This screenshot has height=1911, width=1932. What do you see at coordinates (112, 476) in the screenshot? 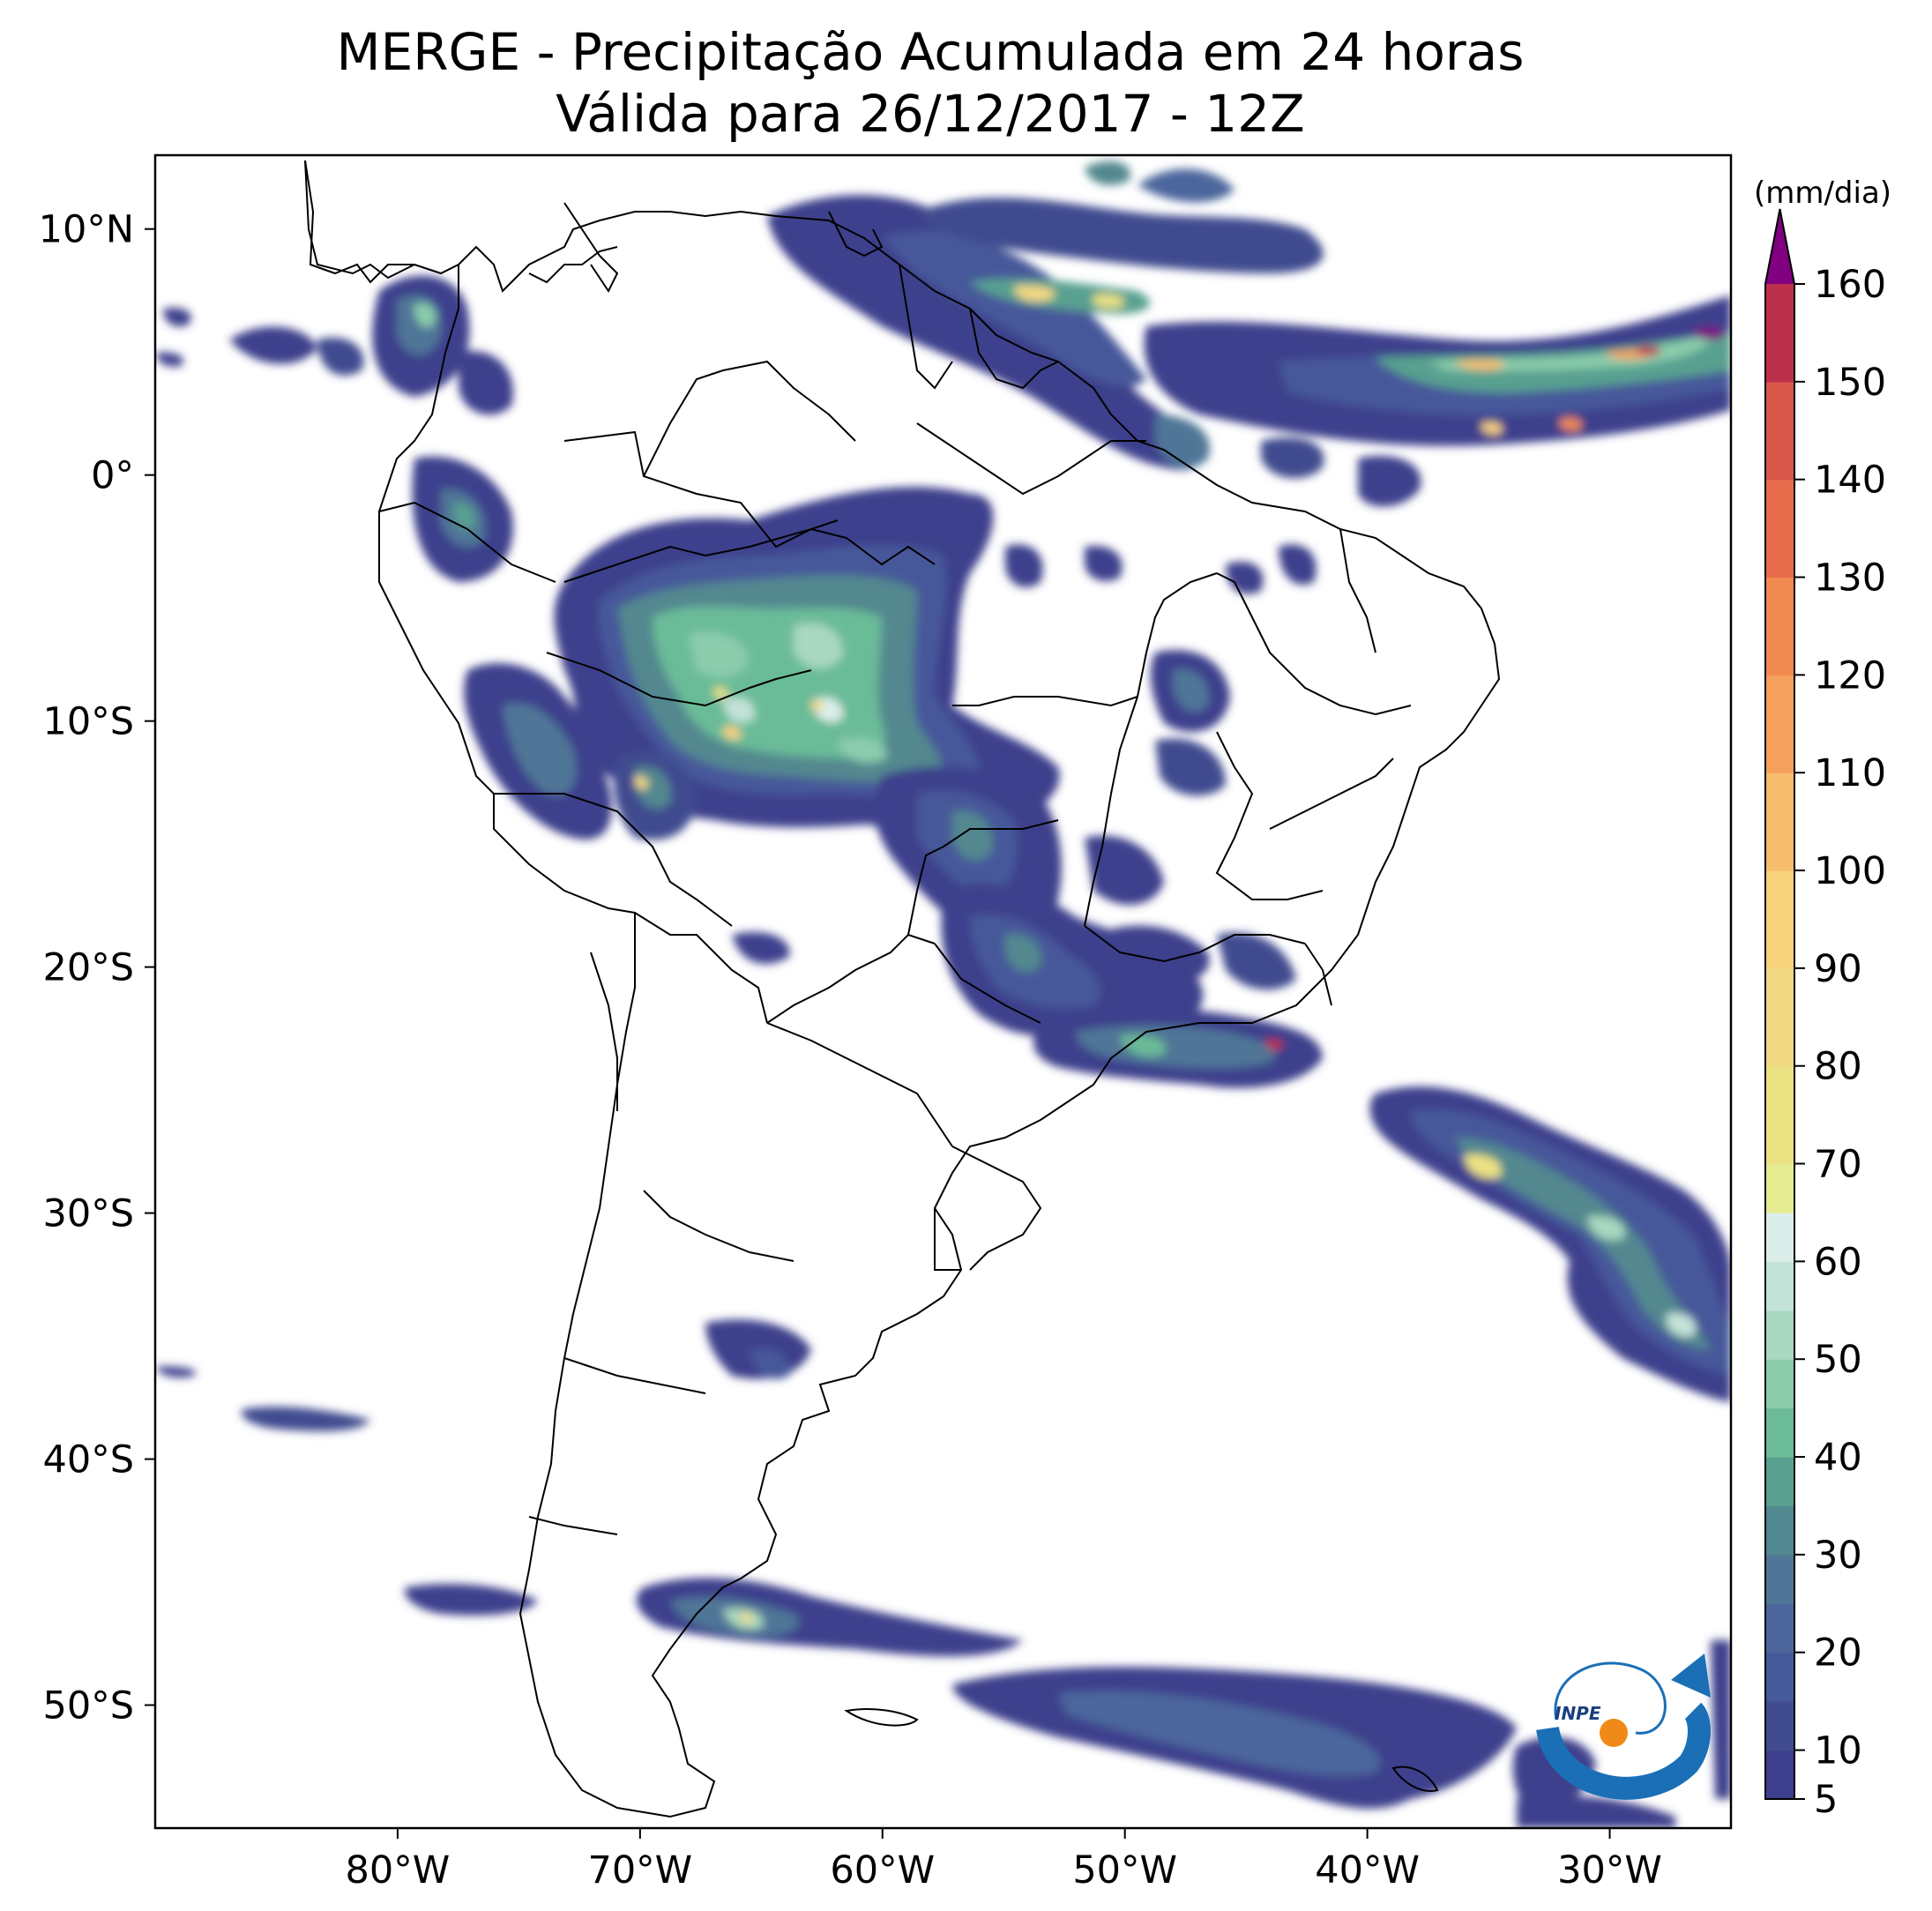
I see `lat-tick-label: 0°` at bounding box center [112, 476].